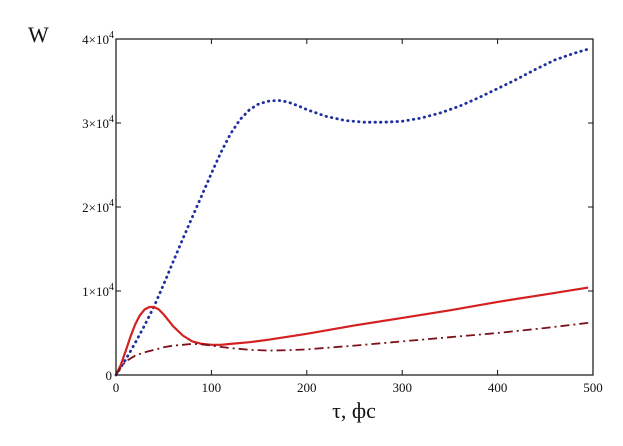 This screenshot has height=446, width=623. I want to click on y-tick-label: 2×10⁴, so click(98, 206).